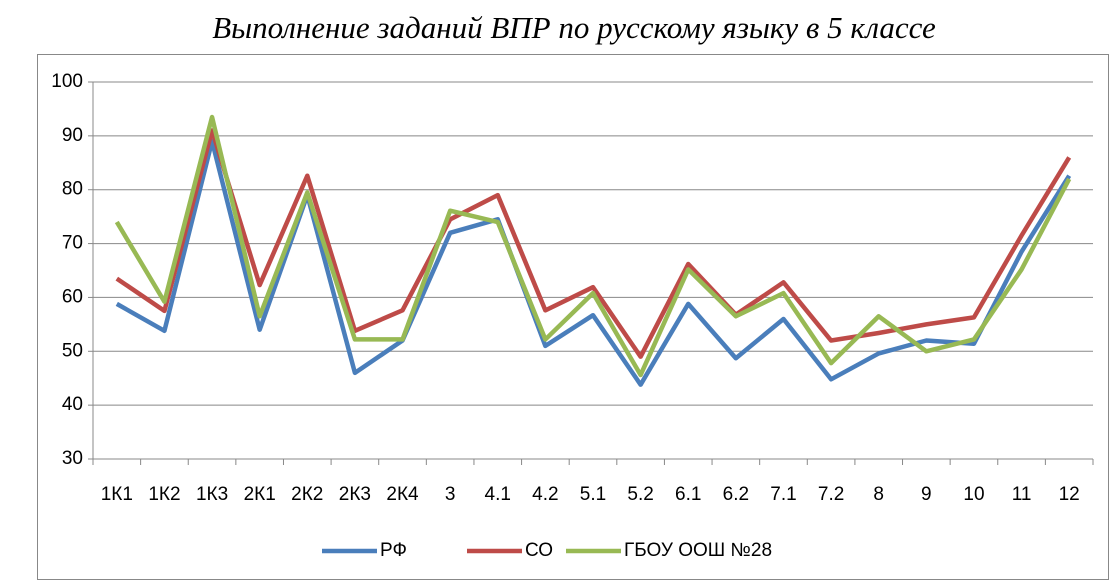 The height and width of the screenshot is (581, 1110). Describe the element at coordinates (1069, 494) in the screenshot. I see `x-tick-label: 12` at that location.